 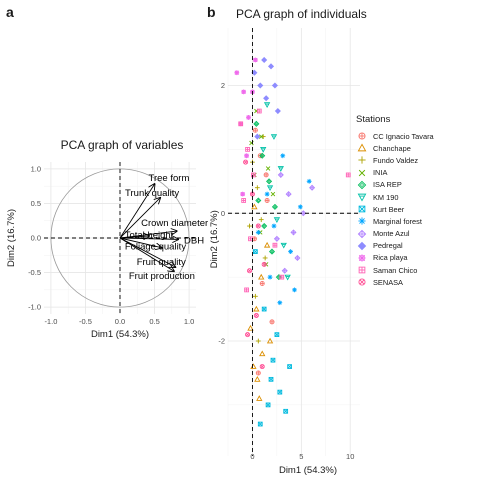 I want to click on x-tick-label: 0, so click(x=252, y=456).